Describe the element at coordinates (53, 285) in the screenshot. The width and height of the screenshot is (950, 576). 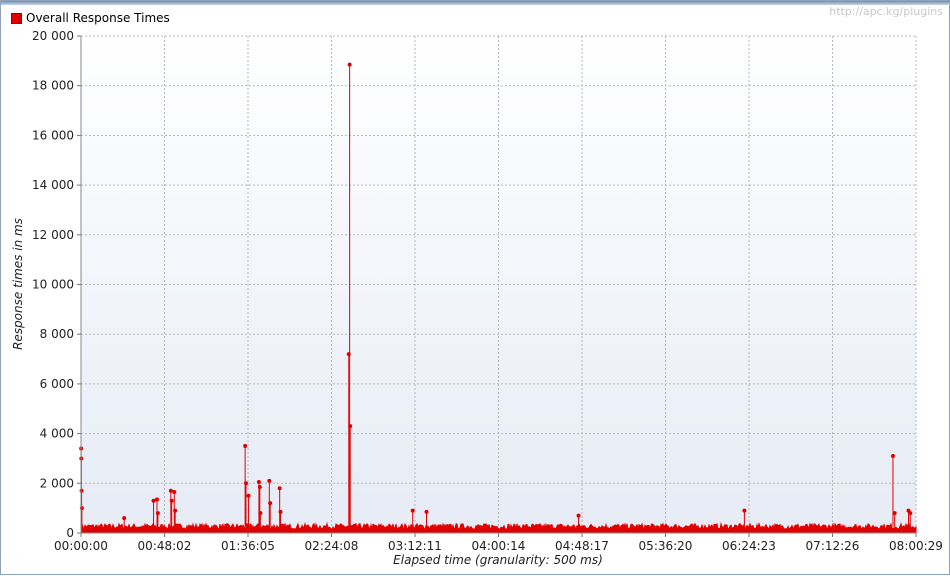
I see `y-tick-label: 10 000` at that location.